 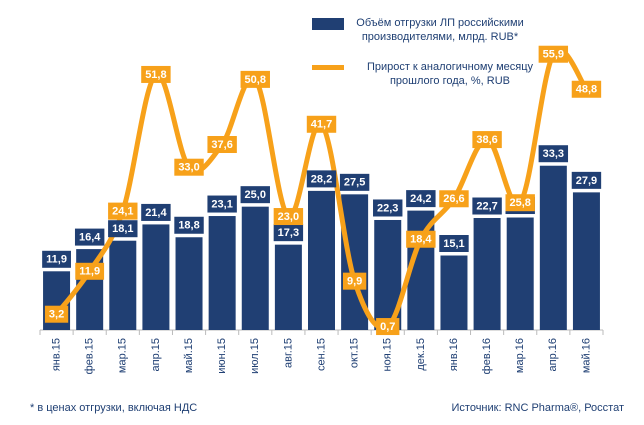 I want to click on x-tick-label: окт.15, so click(x=355, y=353).